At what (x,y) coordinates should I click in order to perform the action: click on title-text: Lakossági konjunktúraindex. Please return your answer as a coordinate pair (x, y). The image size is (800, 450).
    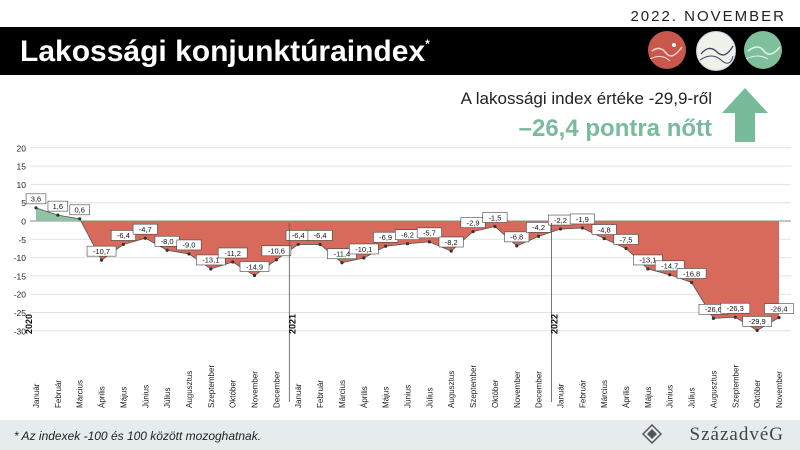
    Looking at the image, I should click on (223, 51).